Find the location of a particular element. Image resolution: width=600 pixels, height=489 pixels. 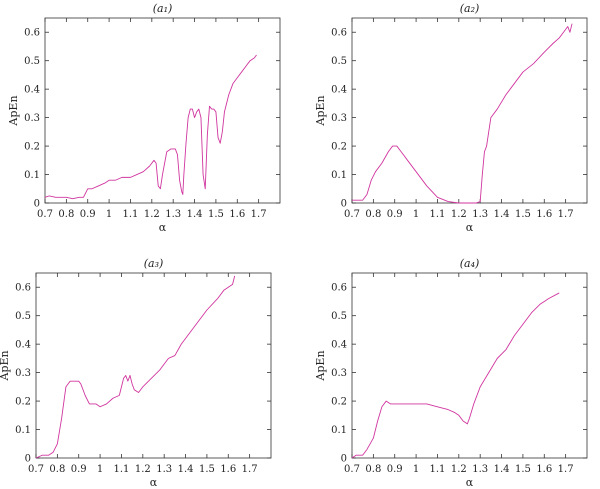

panel-title: (a₄) is located at coordinates (470, 263).